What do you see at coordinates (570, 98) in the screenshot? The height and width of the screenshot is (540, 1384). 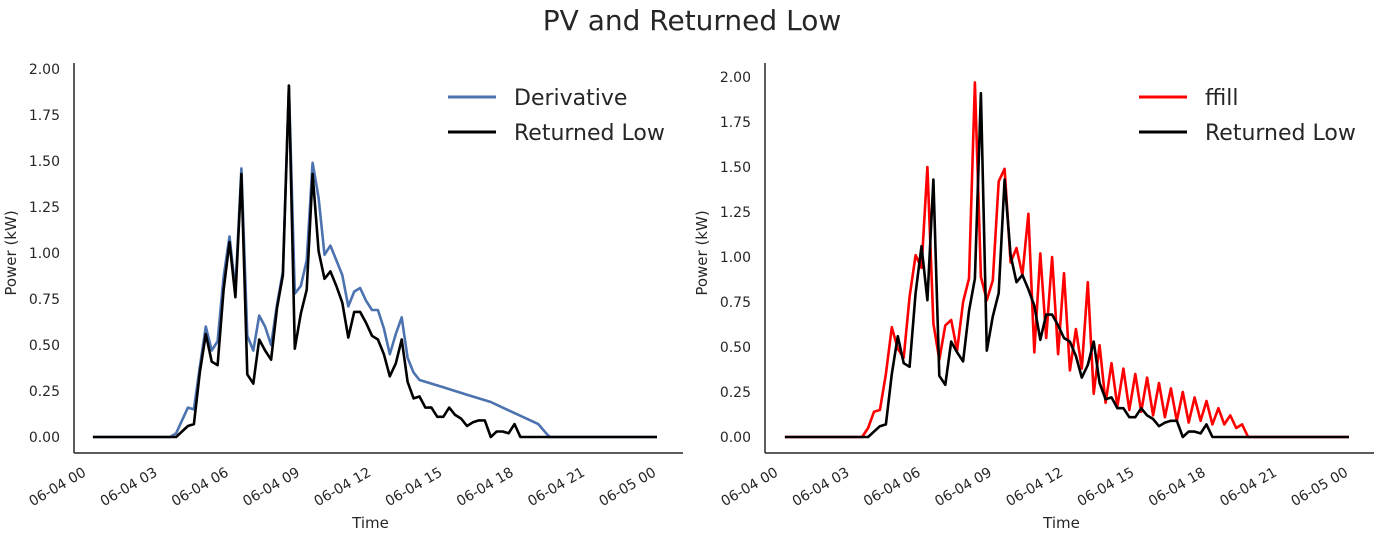 I see `legend-label-1: Derivative` at bounding box center [570, 98].